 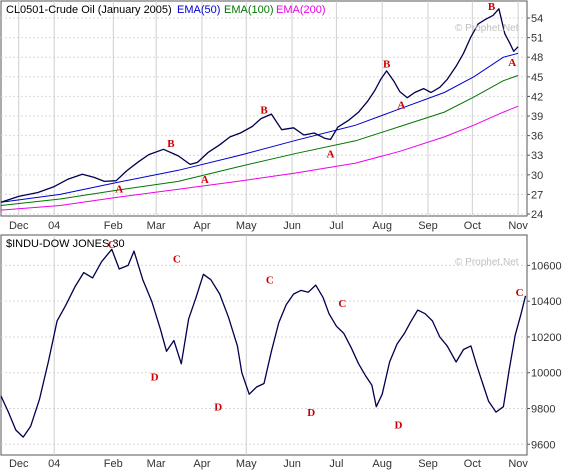 I want to click on y-tick-label: 39, so click(x=537, y=117).